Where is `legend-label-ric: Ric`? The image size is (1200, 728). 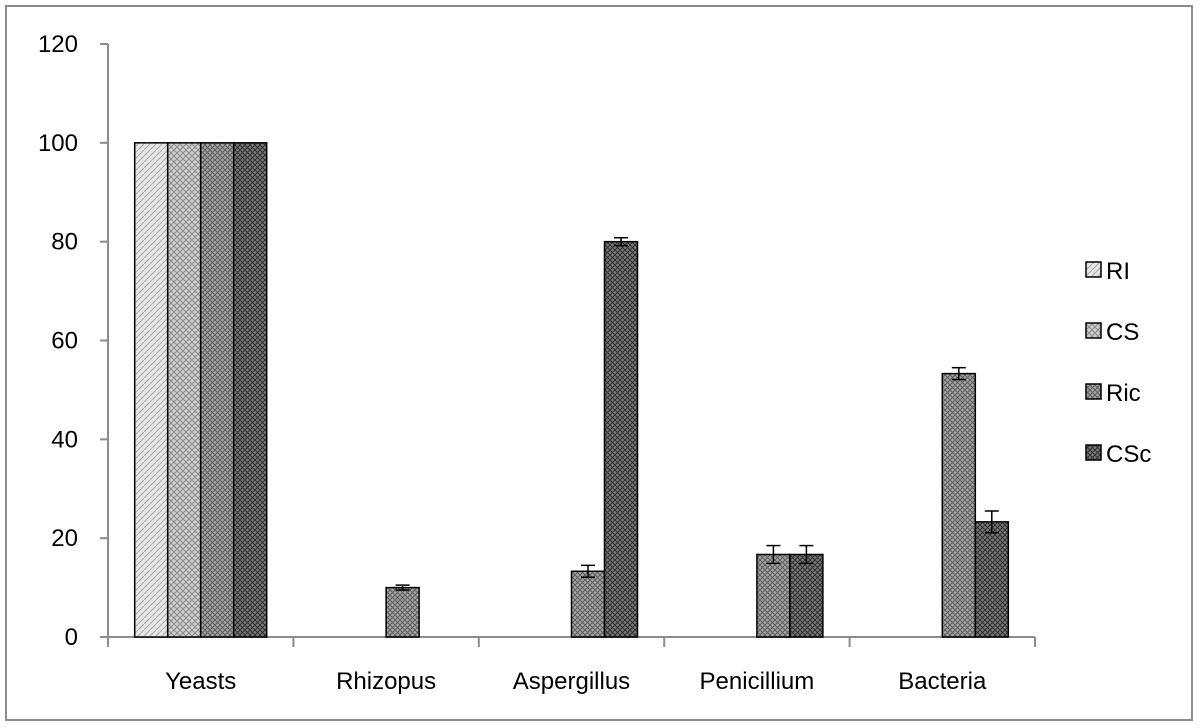 legend-label-ric: Ric is located at coordinates (1123, 393).